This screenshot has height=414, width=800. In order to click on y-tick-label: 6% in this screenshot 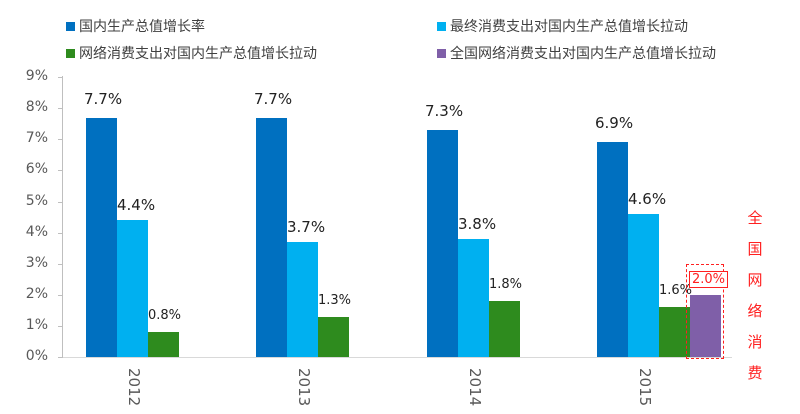, I will do `click(36, 169)`.